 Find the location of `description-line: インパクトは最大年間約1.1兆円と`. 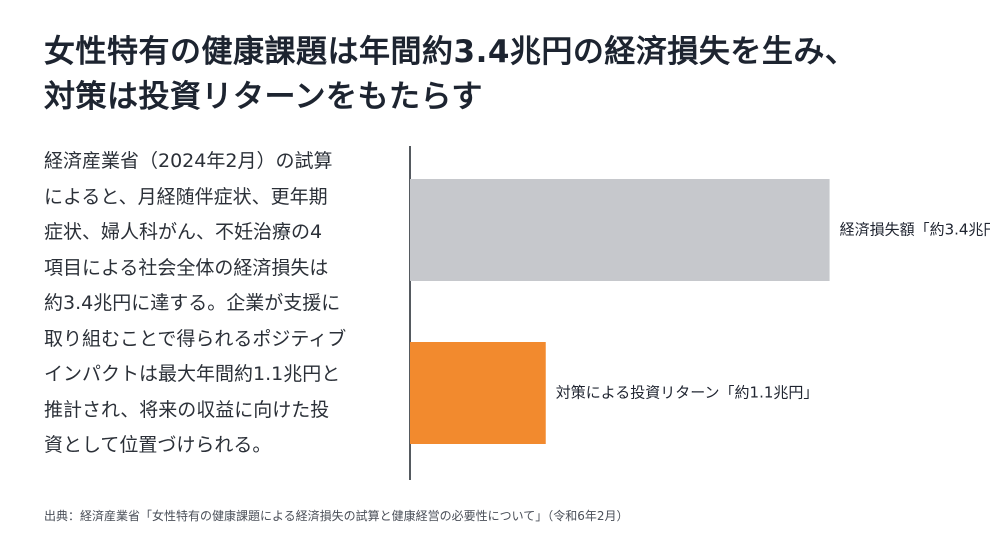

description-line: インパクトは最大年間約1.1兆円と is located at coordinates (192, 374).